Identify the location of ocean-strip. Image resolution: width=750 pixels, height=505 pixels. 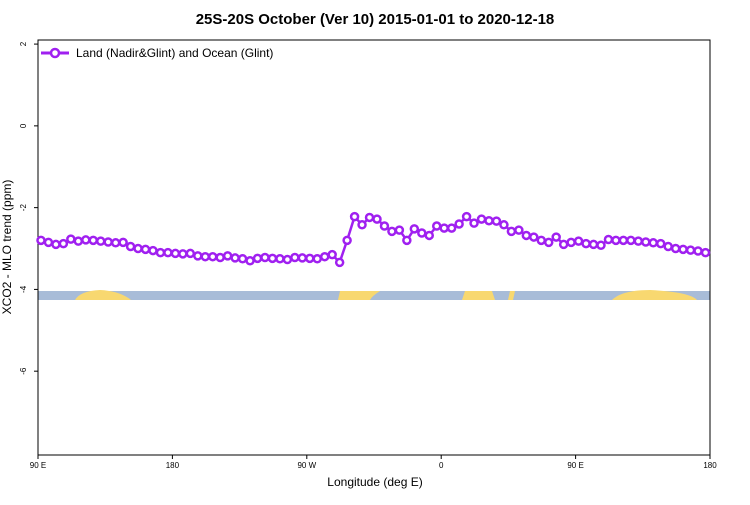
(374, 295).